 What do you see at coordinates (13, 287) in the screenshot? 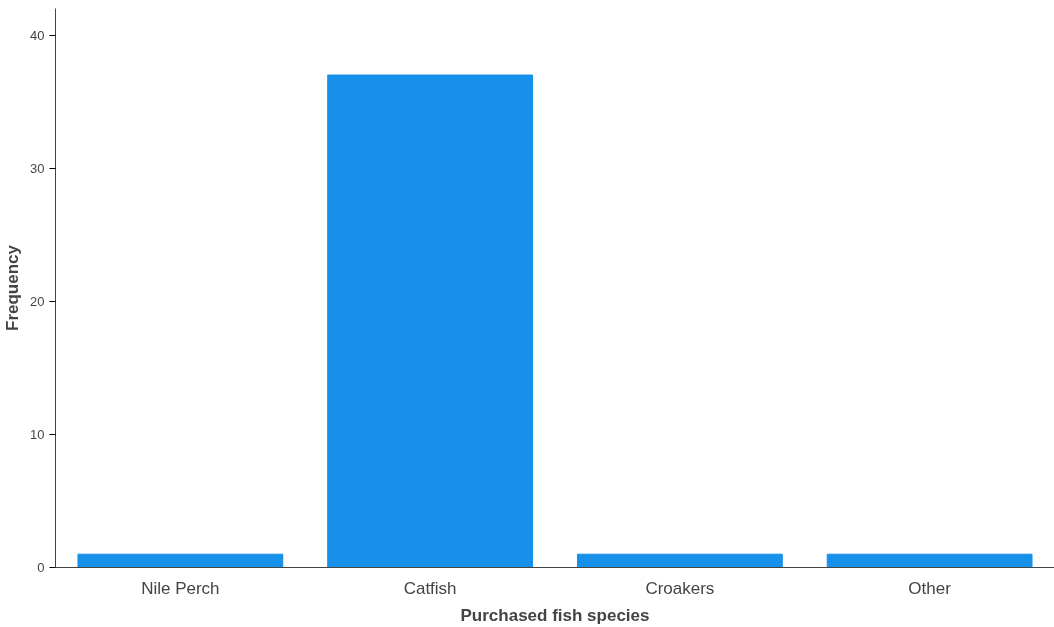
I see `y-axis-title: Frequency` at bounding box center [13, 287].